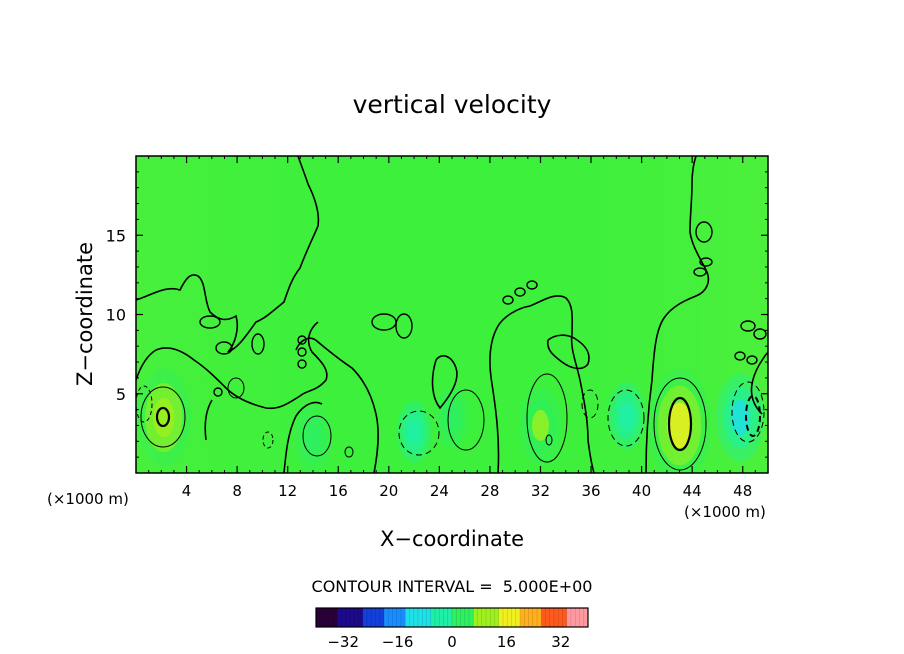 This screenshot has height=654, width=904. What do you see at coordinates (85, 314) in the screenshot?
I see `y-axis-label: Z−coordinate` at bounding box center [85, 314].